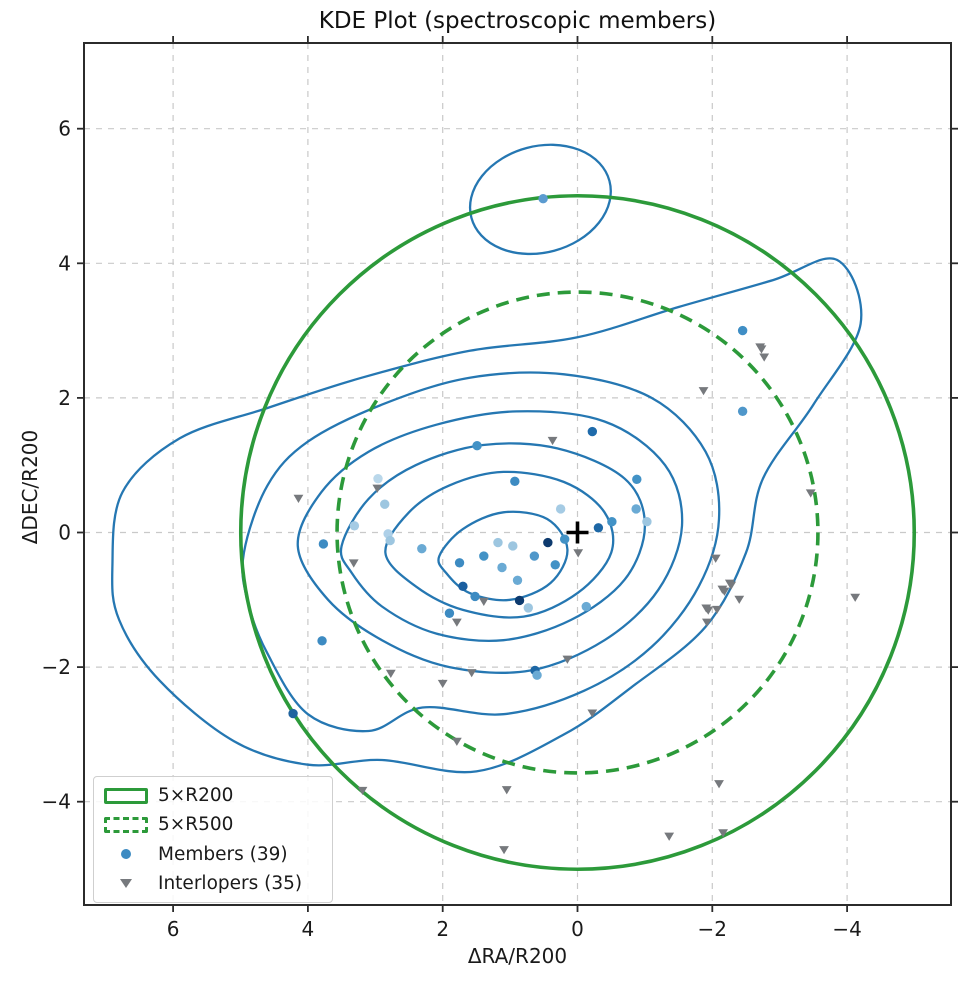 The width and height of the screenshot is (969, 984). Describe the element at coordinates (230, 883) in the screenshot. I see `legend-label-interlopers: Interlopers (35)` at that location.